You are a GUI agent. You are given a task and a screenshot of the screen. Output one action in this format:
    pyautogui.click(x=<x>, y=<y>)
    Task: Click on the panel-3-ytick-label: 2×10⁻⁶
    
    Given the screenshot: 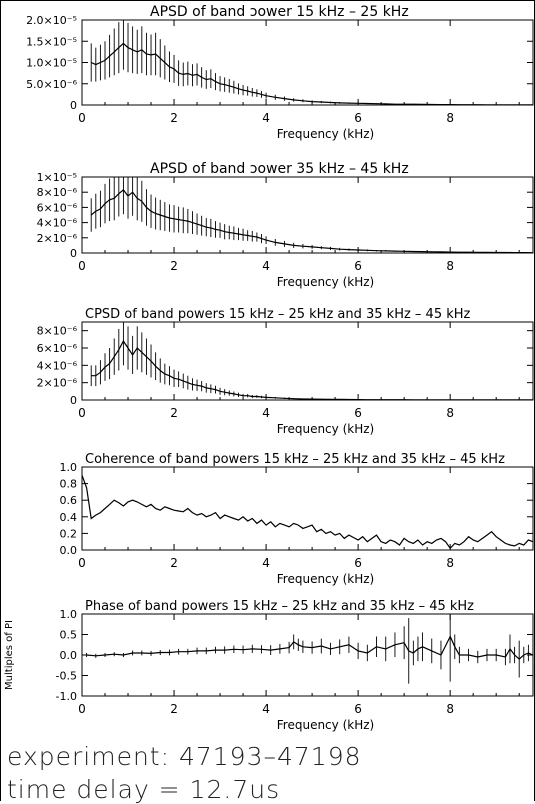 What is the action you would take?
    pyautogui.click(x=57, y=383)
    